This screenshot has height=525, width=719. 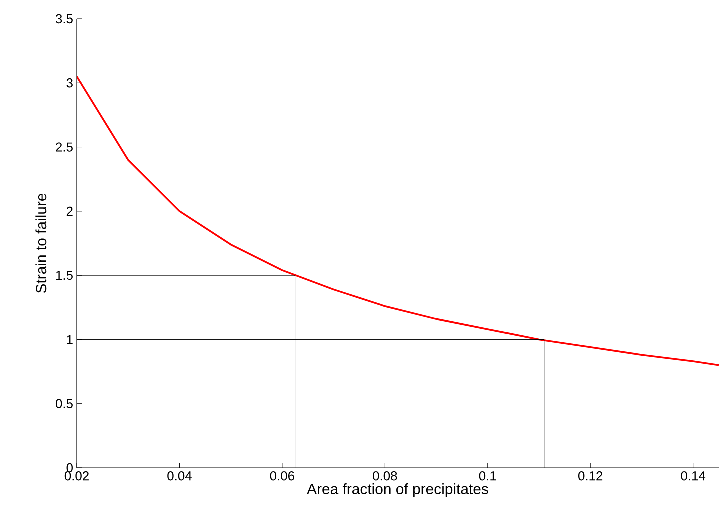 I want to click on x-tick-label: 0.12, so click(x=590, y=476).